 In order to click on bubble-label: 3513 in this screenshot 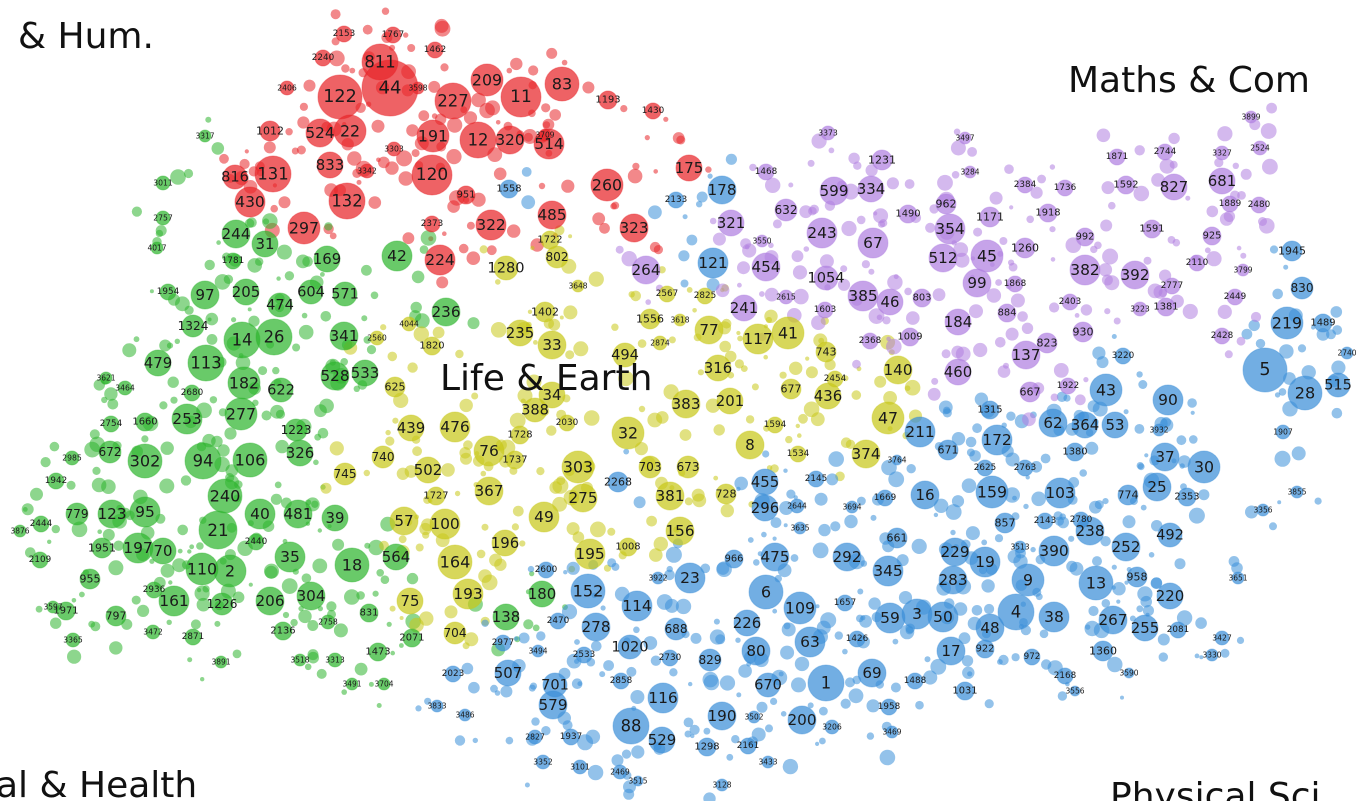, I will do `click(1019, 547)`.